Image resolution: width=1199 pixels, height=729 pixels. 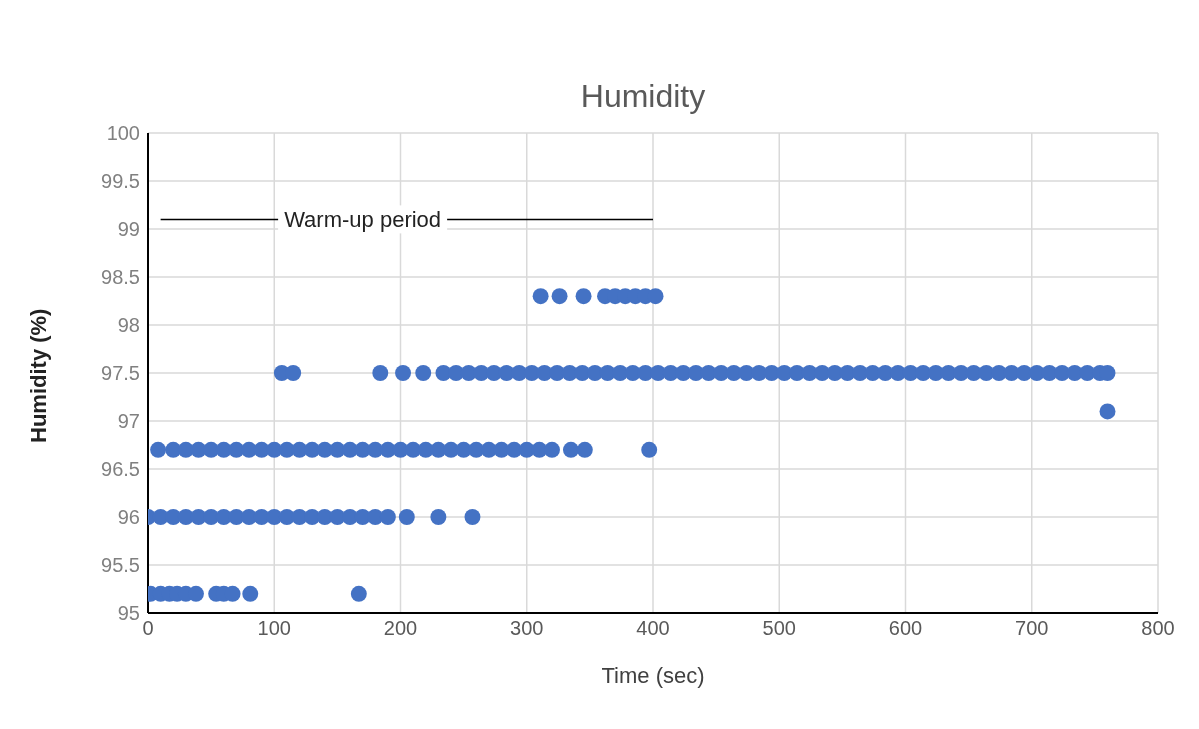 What do you see at coordinates (148, 628) in the screenshot?
I see `x-tick-label: 0` at bounding box center [148, 628].